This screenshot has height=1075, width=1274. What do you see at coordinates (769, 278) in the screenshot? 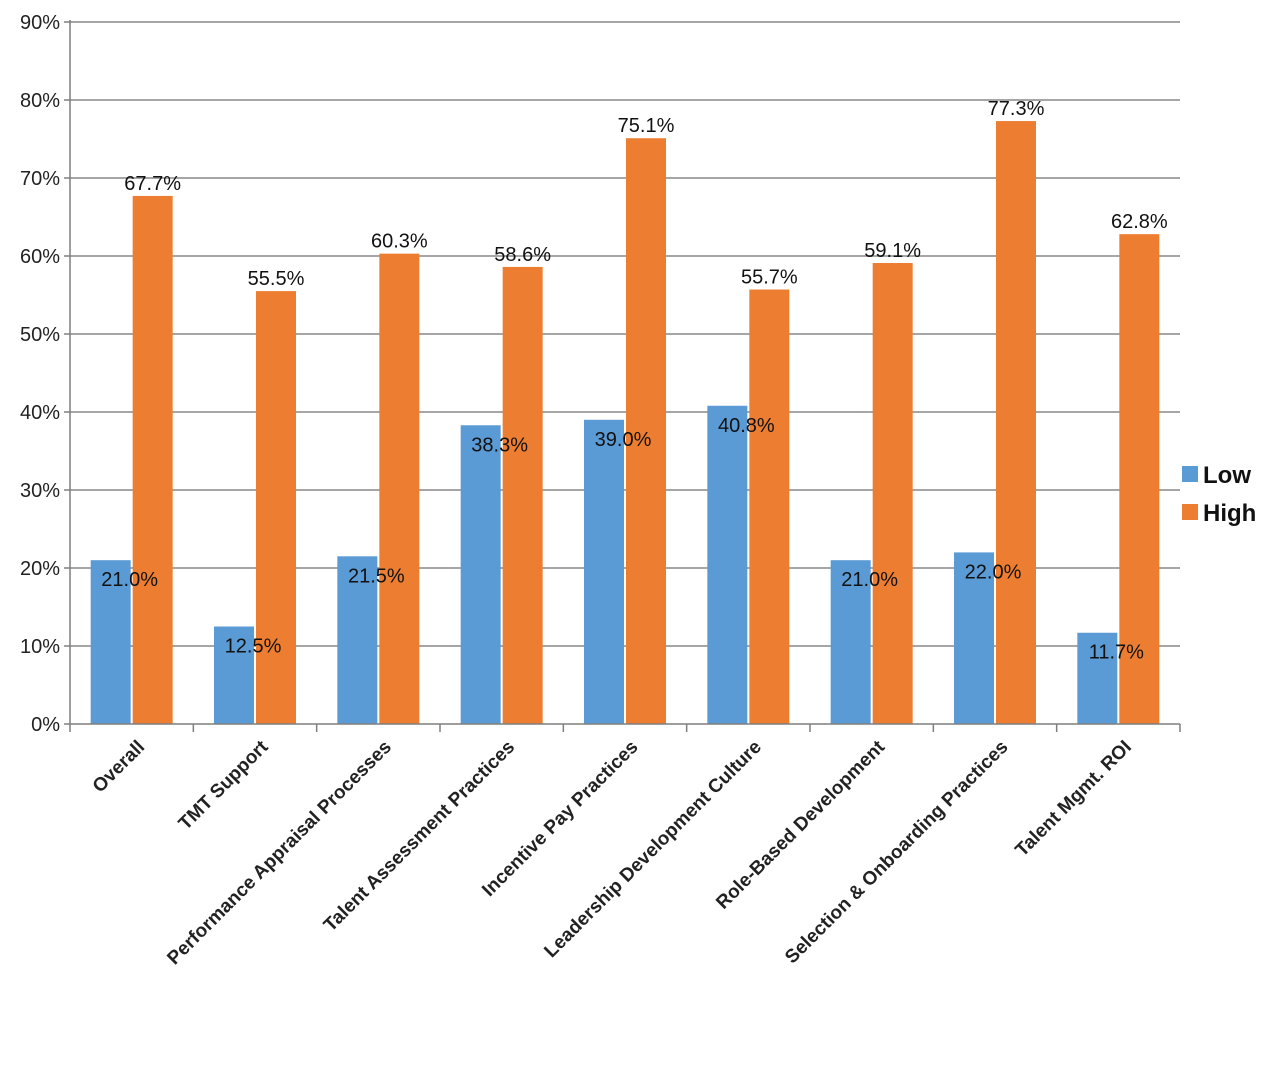
I see `data-label-high: 55.7%` at bounding box center [769, 278].